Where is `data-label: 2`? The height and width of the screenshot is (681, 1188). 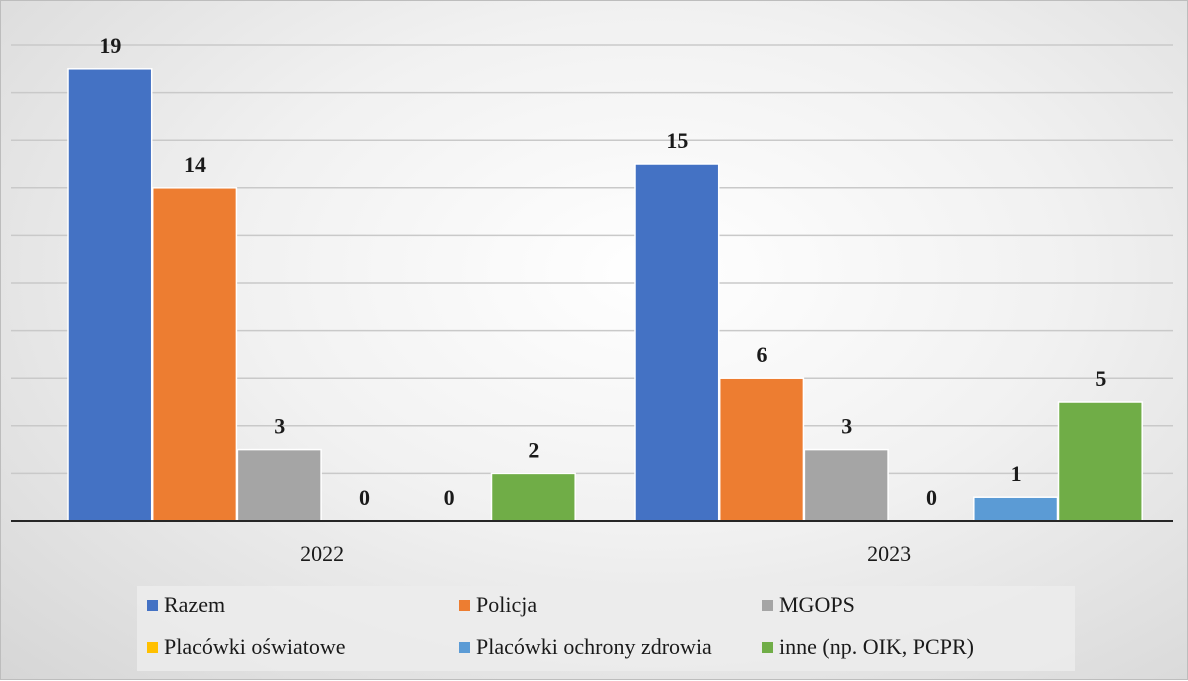
data-label: 2 is located at coordinates (533, 449).